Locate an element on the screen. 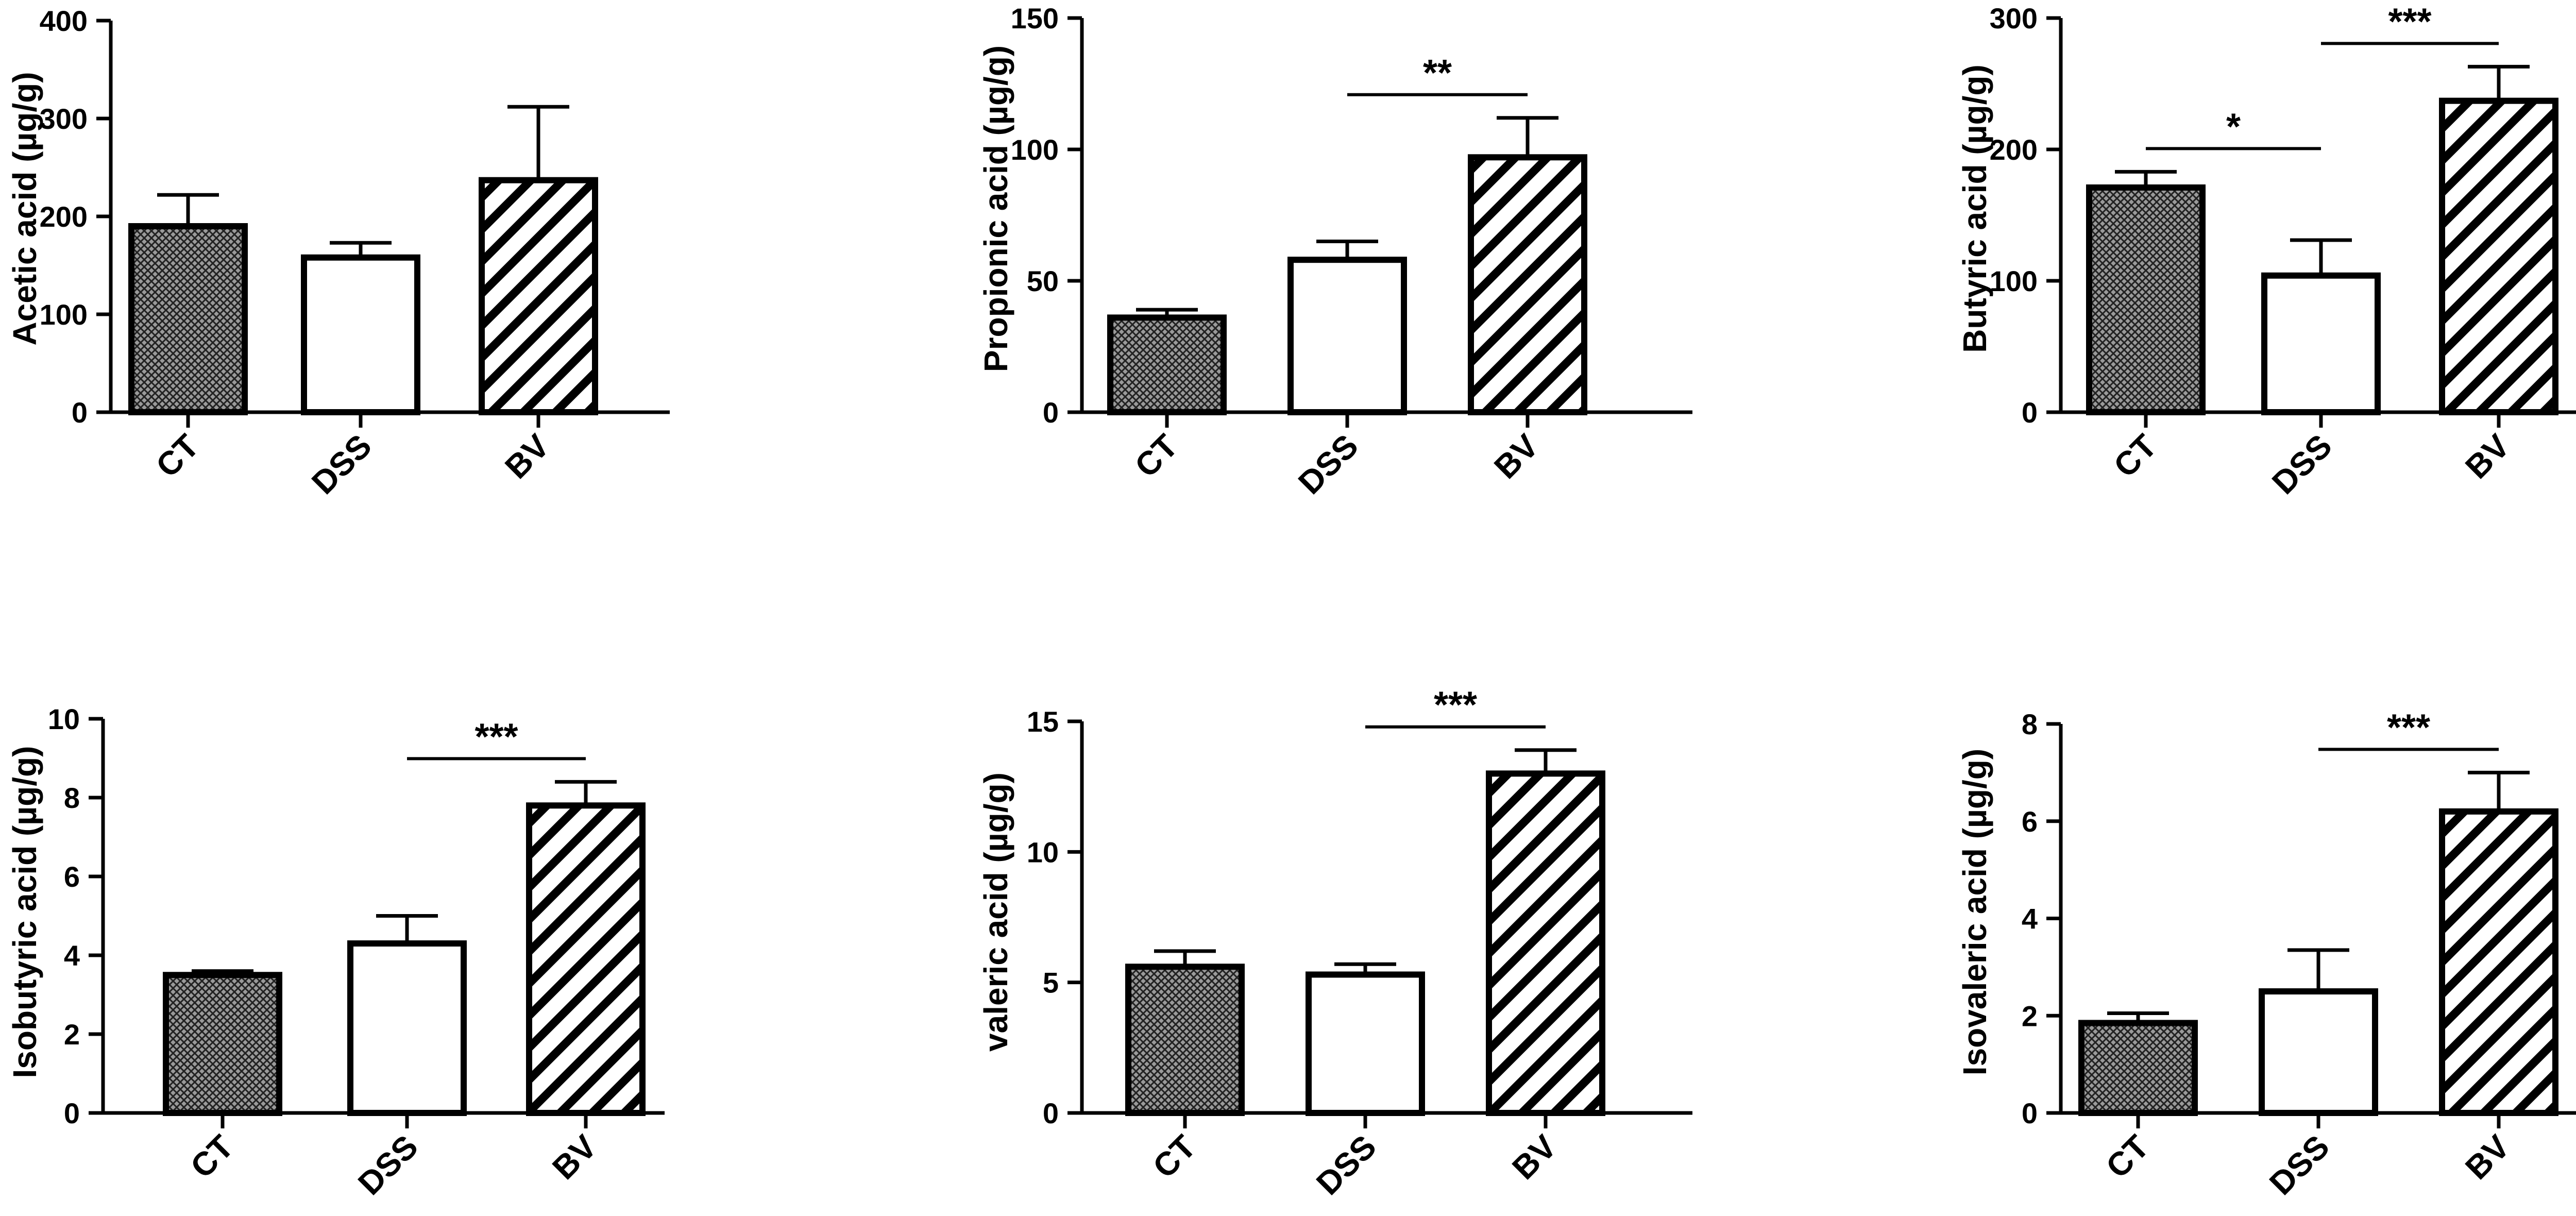 The width and height of the screenshot is (2576, 1216). plot-area: 0 2 4 6 8 10 CT DSS BV *** is located at coordinates (356, 952).